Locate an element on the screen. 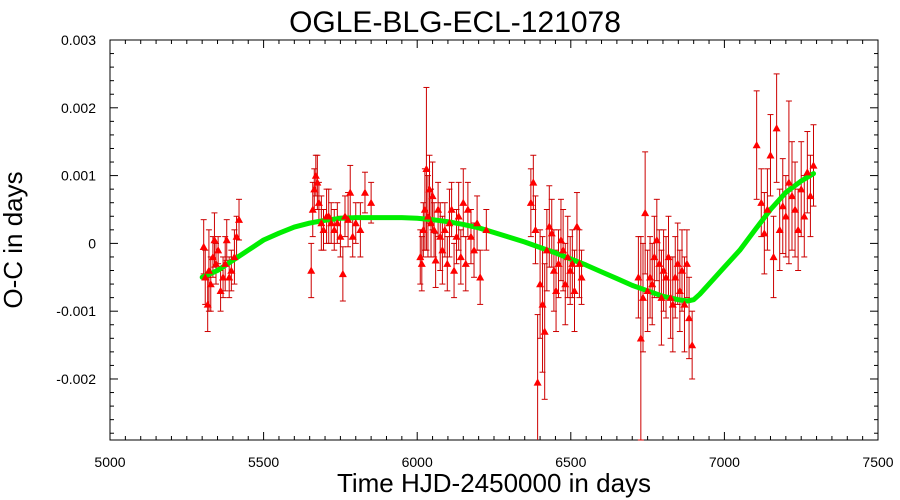  x-tick-label: 6000 is located at coordinates (417, 462).